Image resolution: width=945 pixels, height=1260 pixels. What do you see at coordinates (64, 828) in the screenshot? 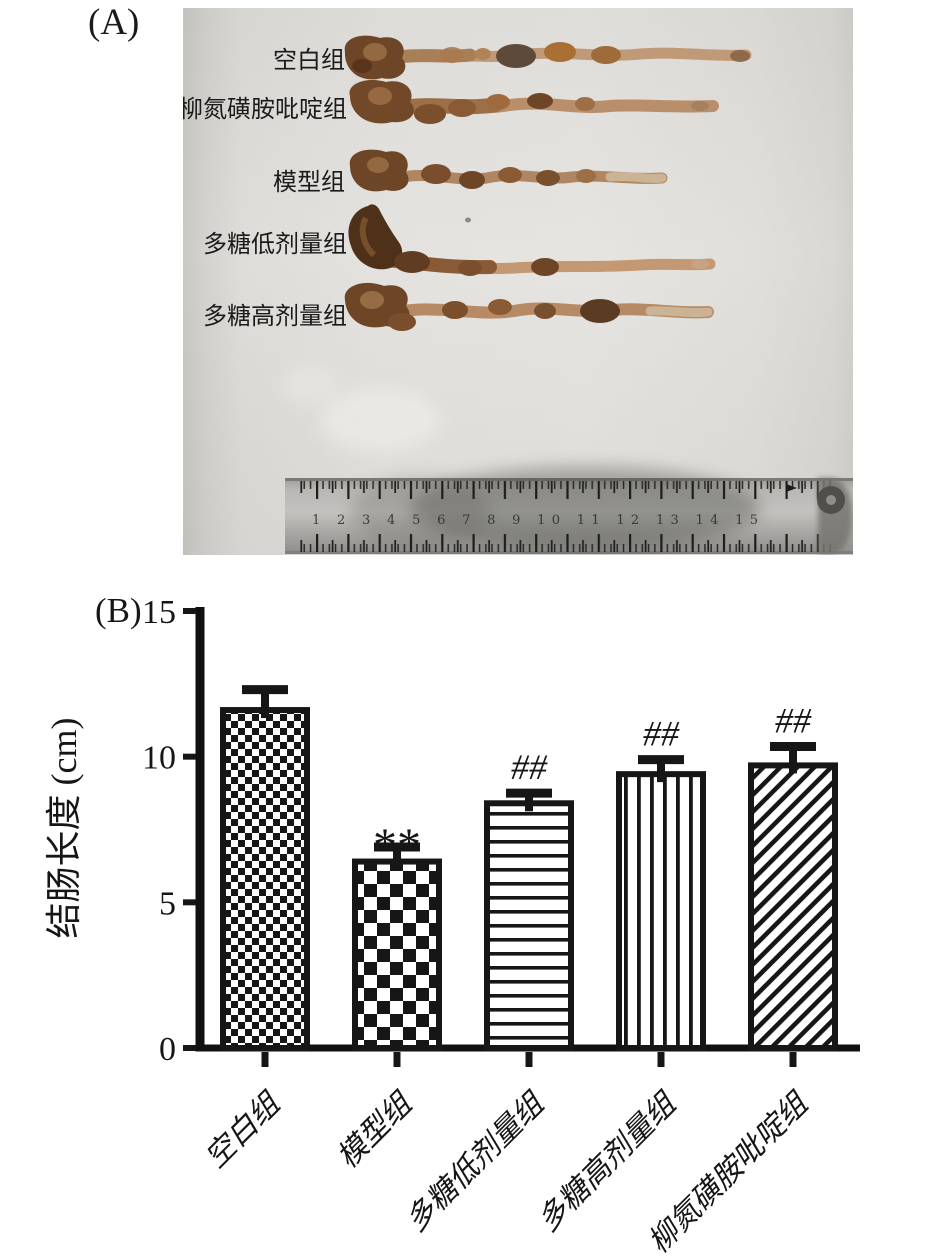
I see `y-axis-title: 结肠长度 (cm)` at bounding box center [64, 828].